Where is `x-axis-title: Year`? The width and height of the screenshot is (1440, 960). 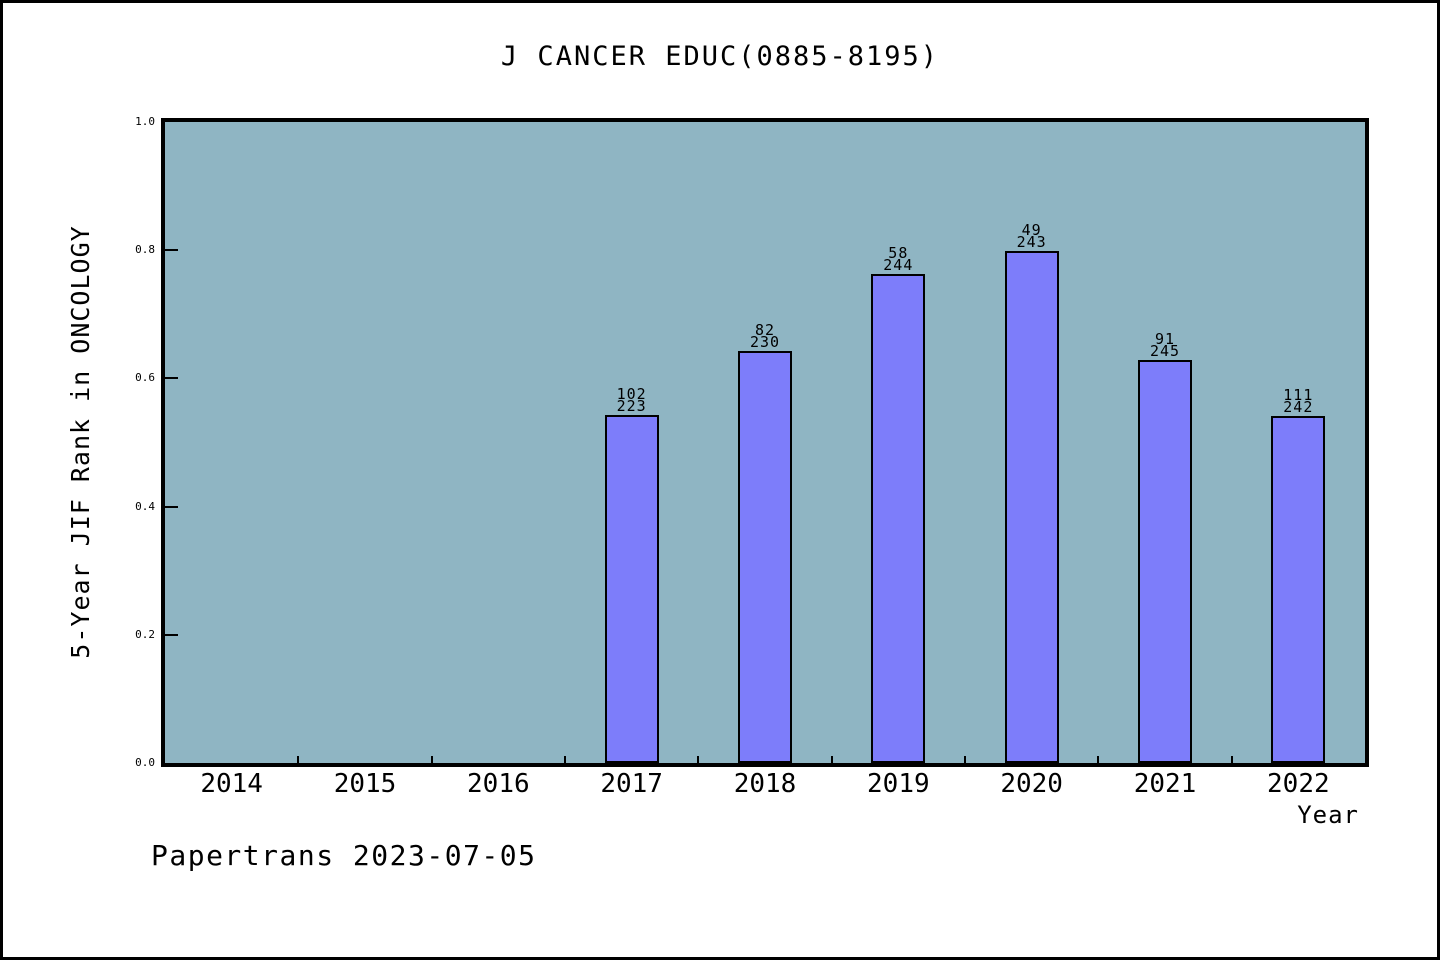 x-axis-title: Year is located at coordinates (1328, 815).